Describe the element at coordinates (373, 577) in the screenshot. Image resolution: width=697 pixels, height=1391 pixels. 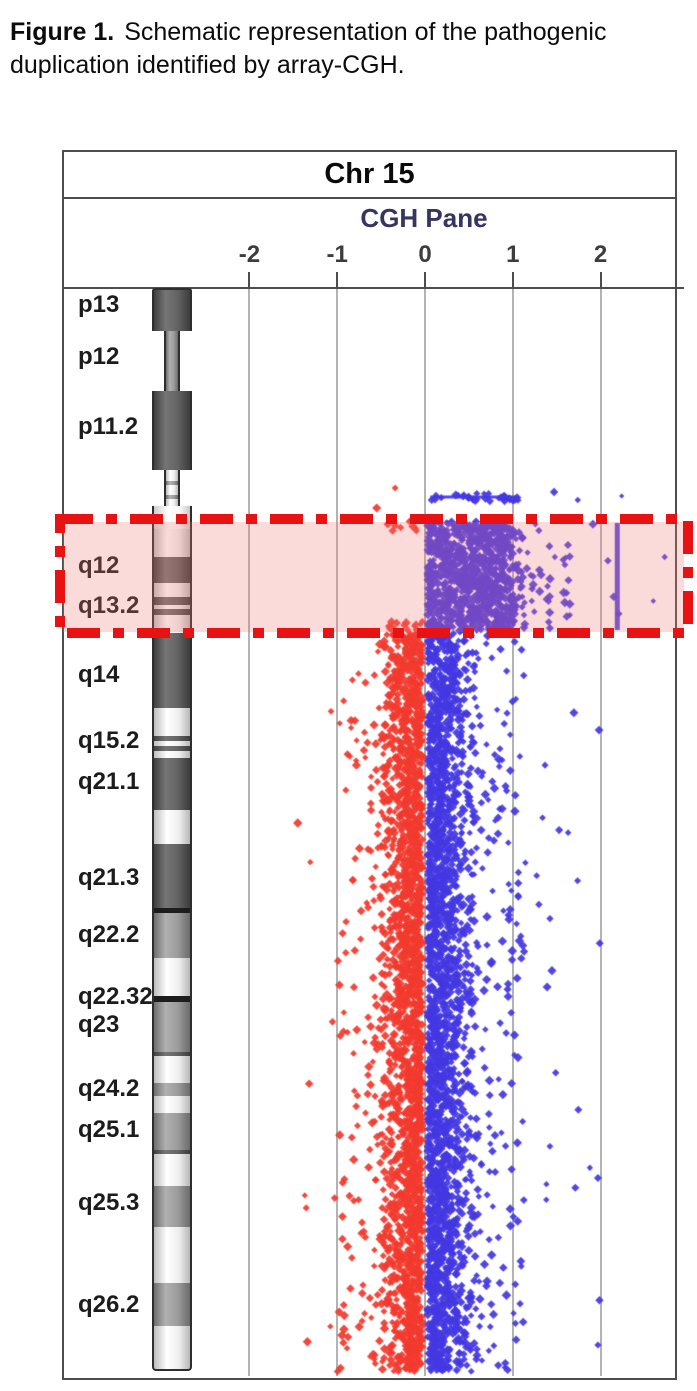
I see `duplication-highlight-fill` at that location.